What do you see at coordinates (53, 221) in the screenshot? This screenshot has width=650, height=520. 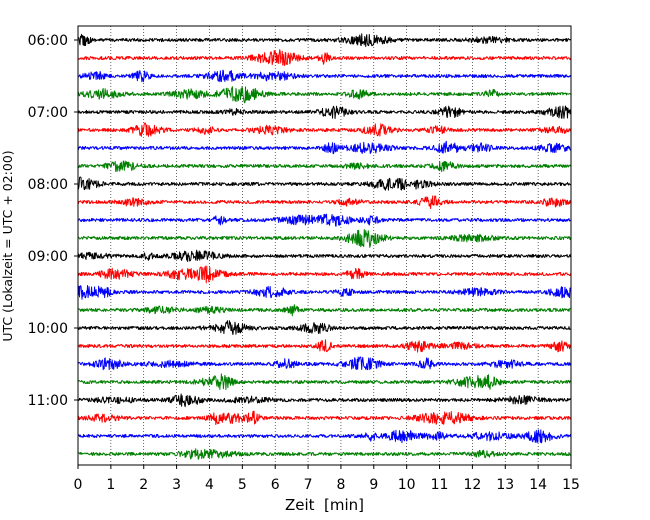 I see `y-axis: 06:00 07:00 08:00 09:00 10:00 11:00` at bounding box center [53, 221].